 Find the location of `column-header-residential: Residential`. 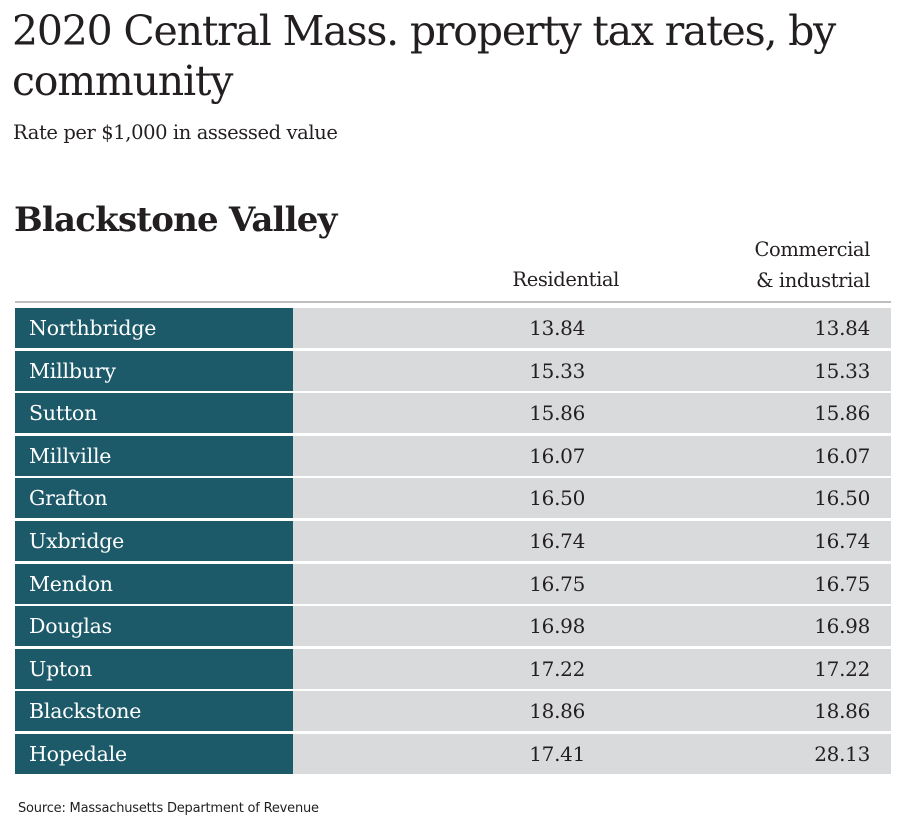

column-header-residential: Residential is located at coordinates (565, 279).